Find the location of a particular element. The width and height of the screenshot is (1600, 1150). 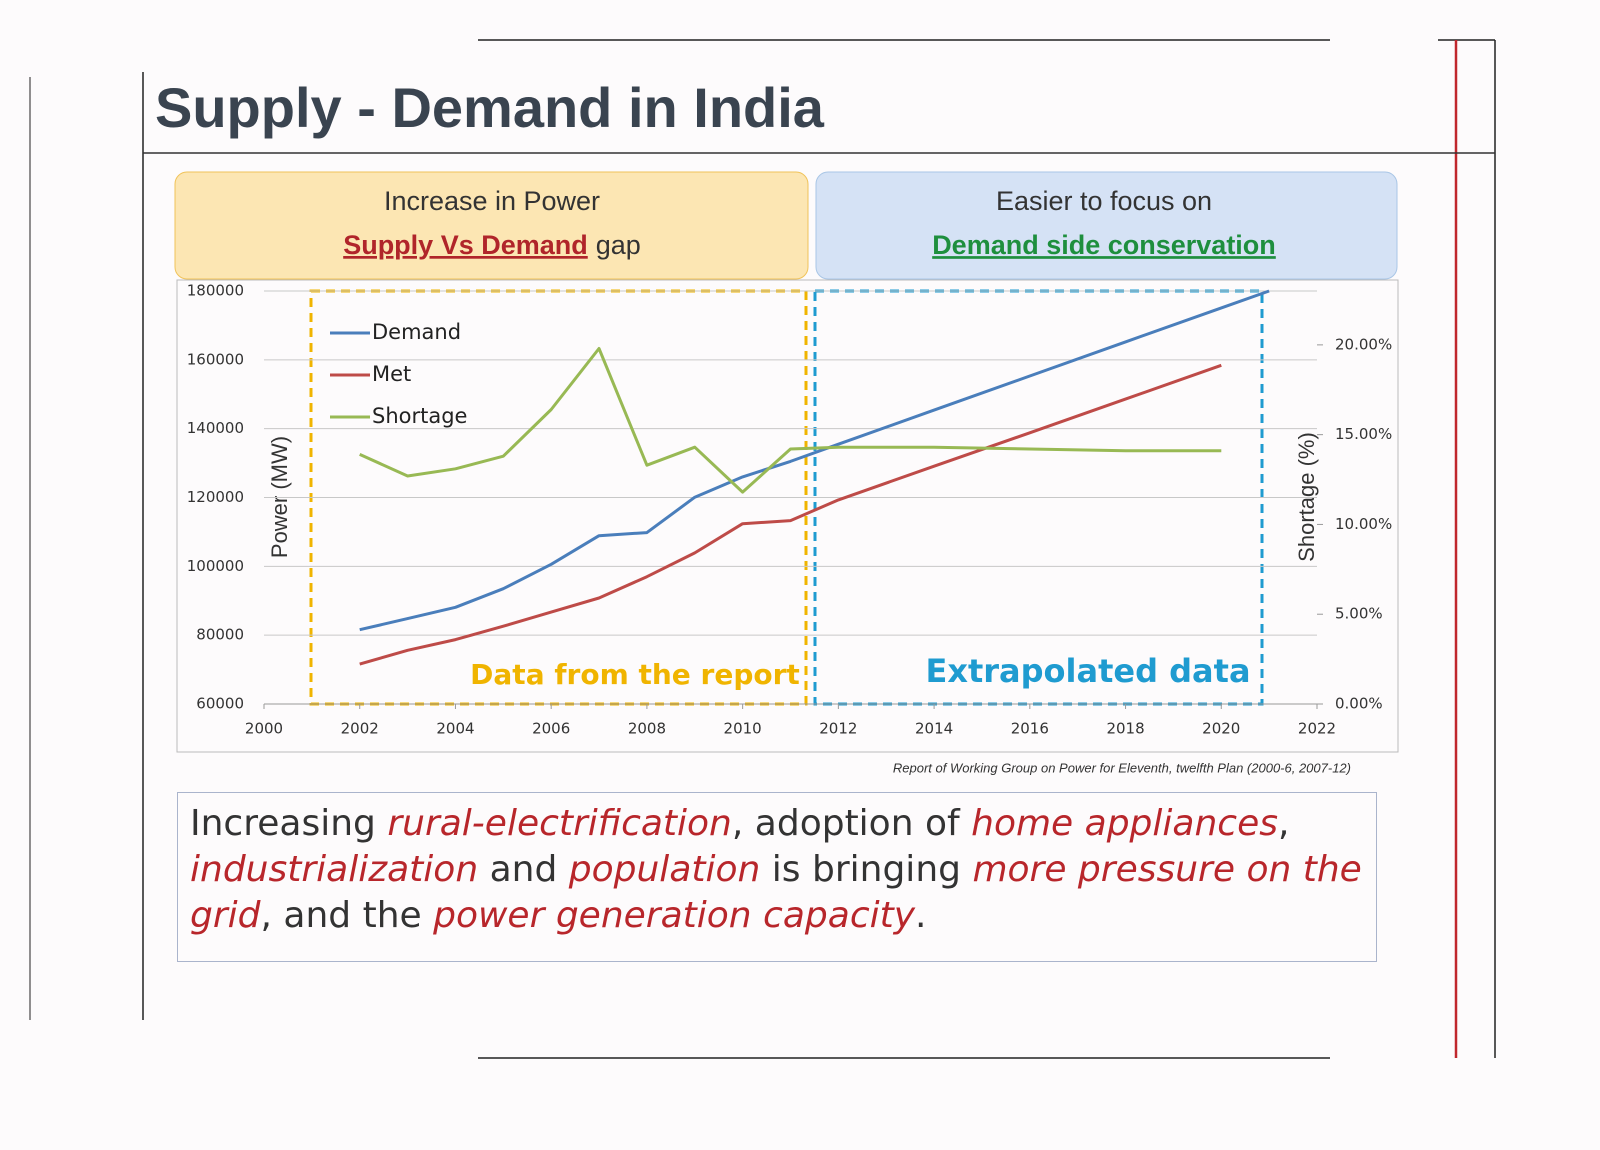

x-tick-label: 2018 is located at coordinates (1125, 729).